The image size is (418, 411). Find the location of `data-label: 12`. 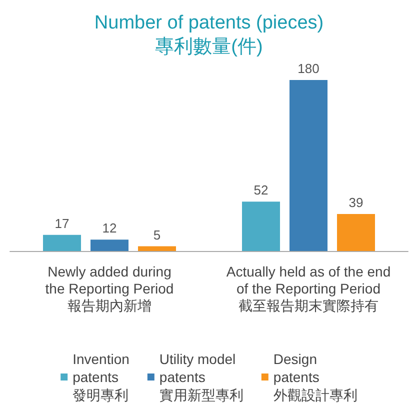

data-label: 12 is located at coordinates (109, 228).